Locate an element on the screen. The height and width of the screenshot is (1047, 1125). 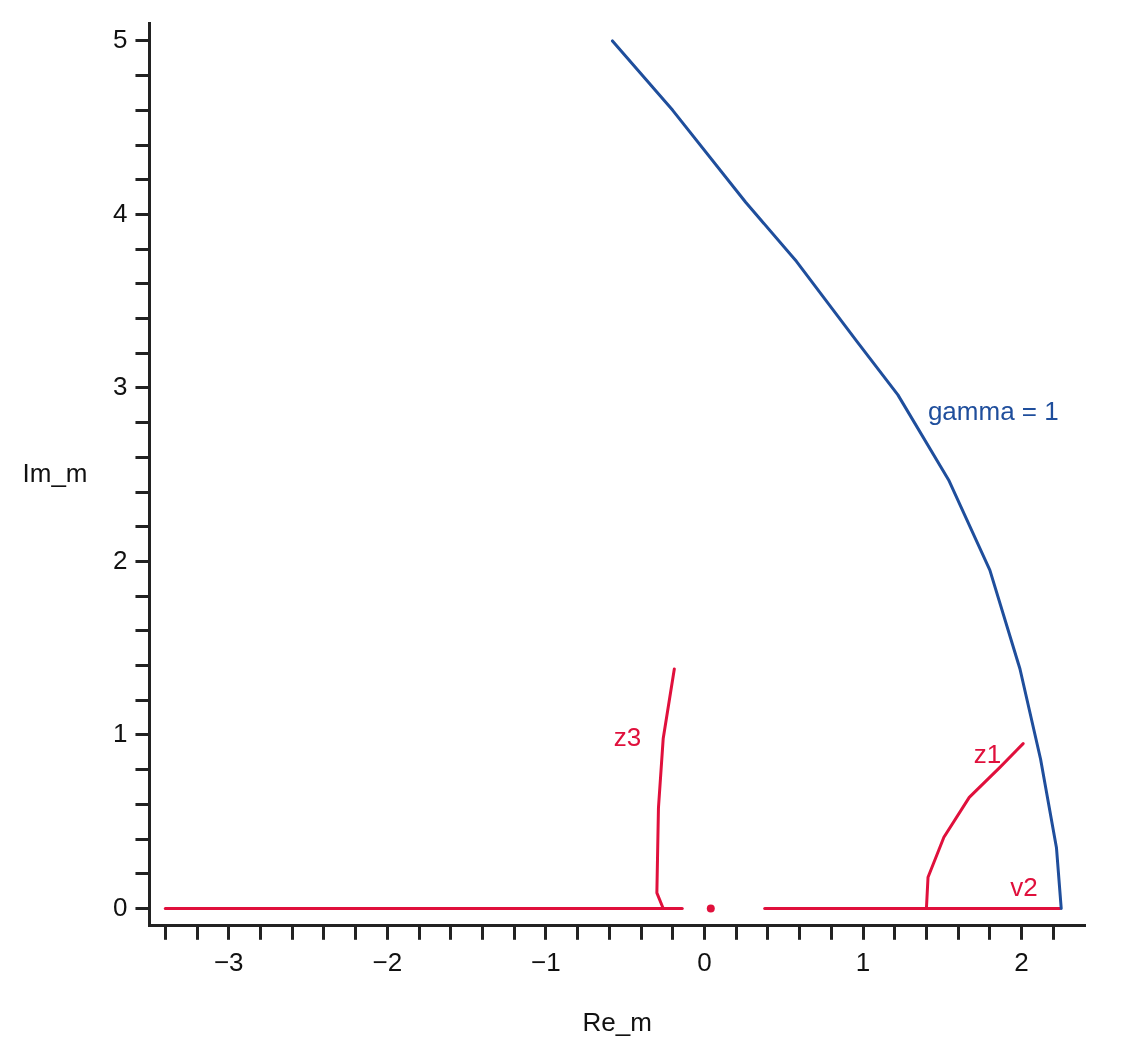
x-tick-label: 0 is located at coordinates (704, 961).